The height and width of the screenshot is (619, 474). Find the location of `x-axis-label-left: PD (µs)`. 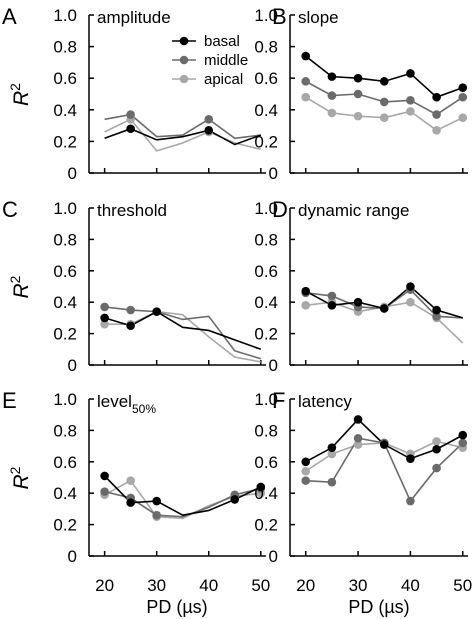

x-axis-label-left: PD (µs) is located at coordinates (176, 607).